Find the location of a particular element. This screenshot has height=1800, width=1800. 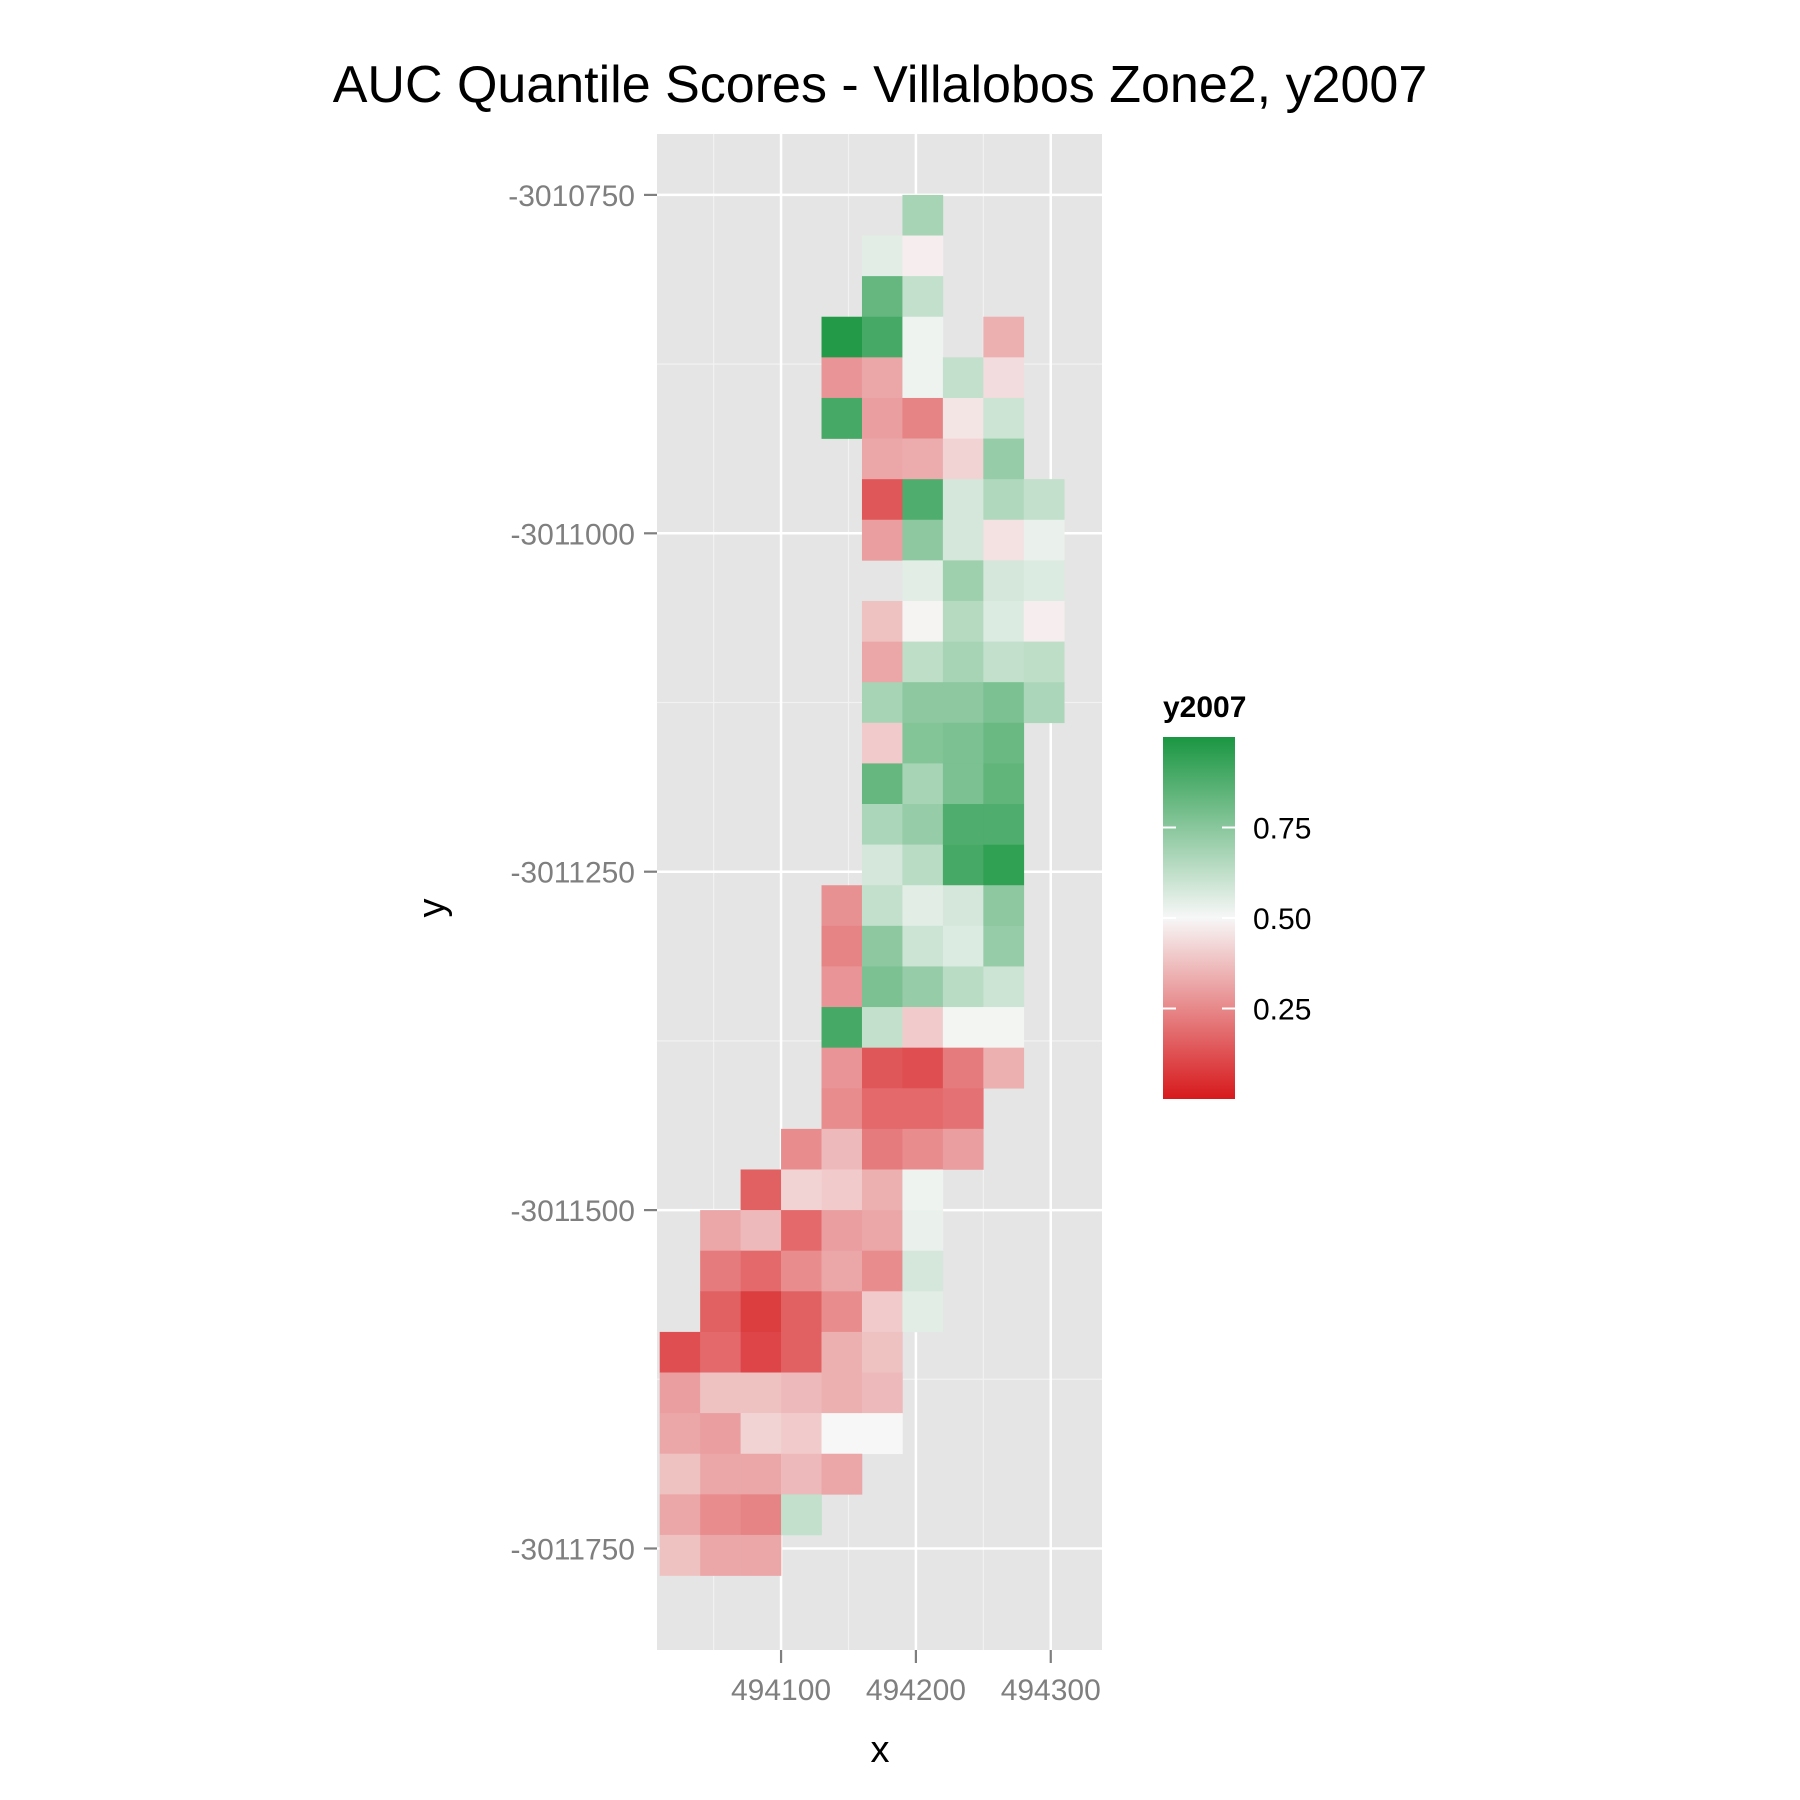

legend-title: y2007 is located at coordinates (1204, 707).